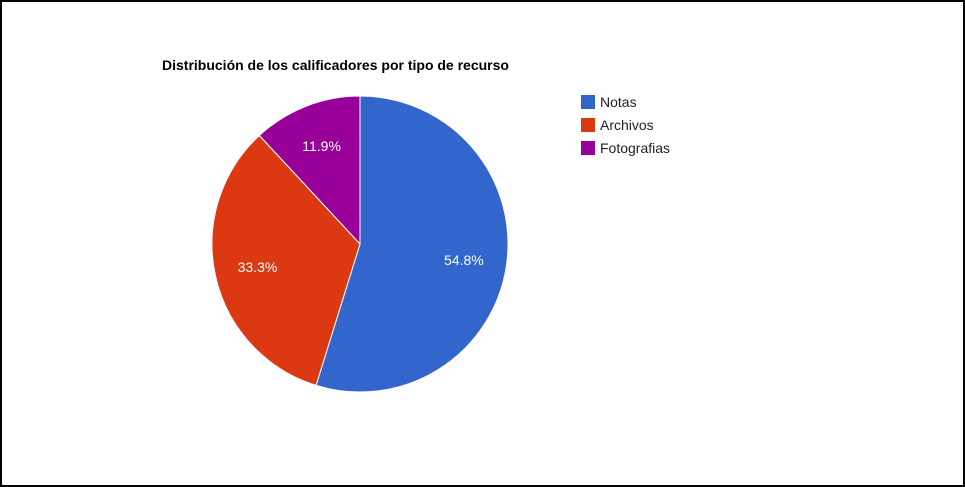 The width and height of the screenshot is (965, 487). I want to click on legend-swatch-fotografias, so click(588, 148).